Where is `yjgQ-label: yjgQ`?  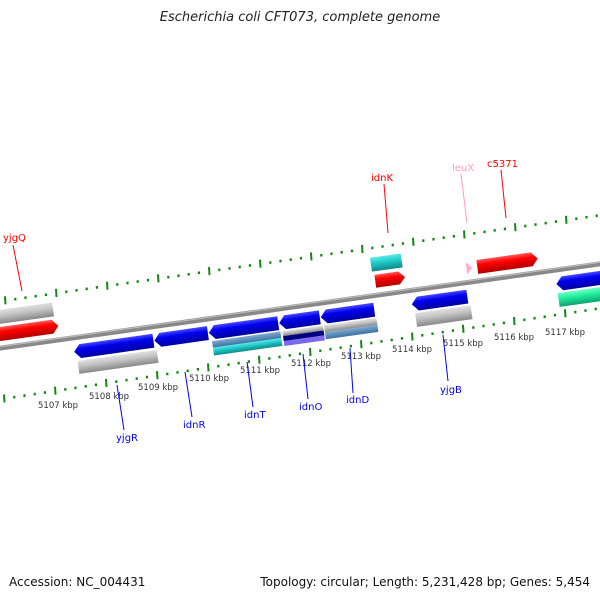
yjgQ-label: yjgQ is located at coordinates (14, 238).